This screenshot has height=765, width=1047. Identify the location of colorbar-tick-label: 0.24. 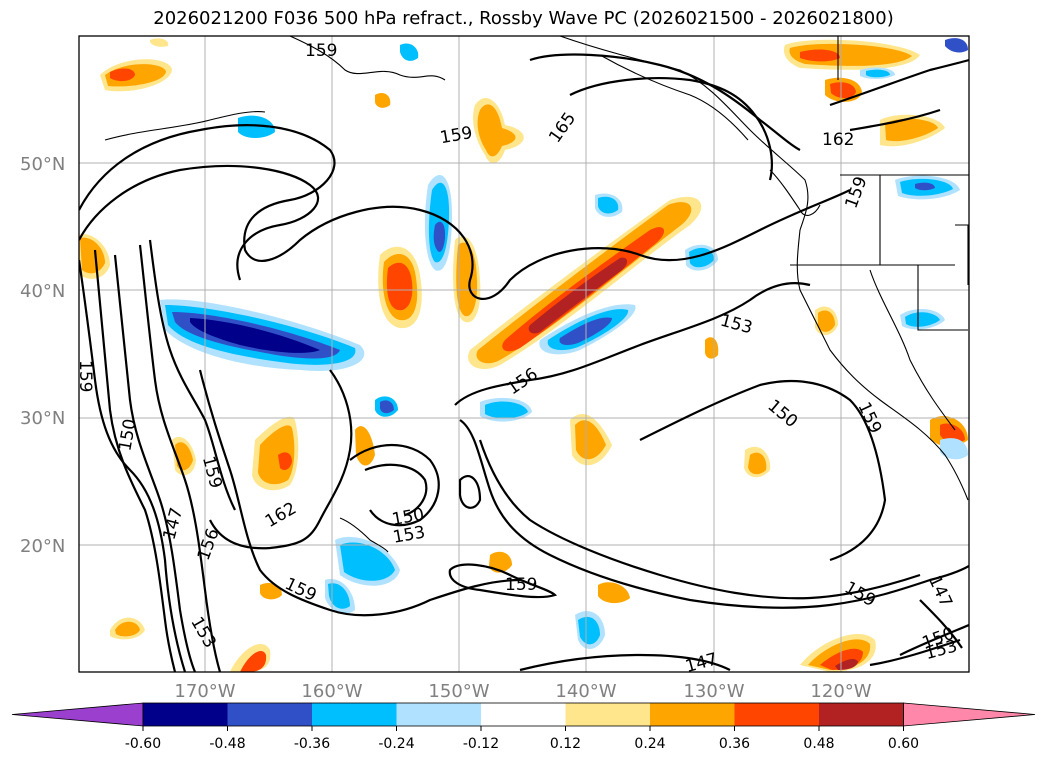
(649, 744).